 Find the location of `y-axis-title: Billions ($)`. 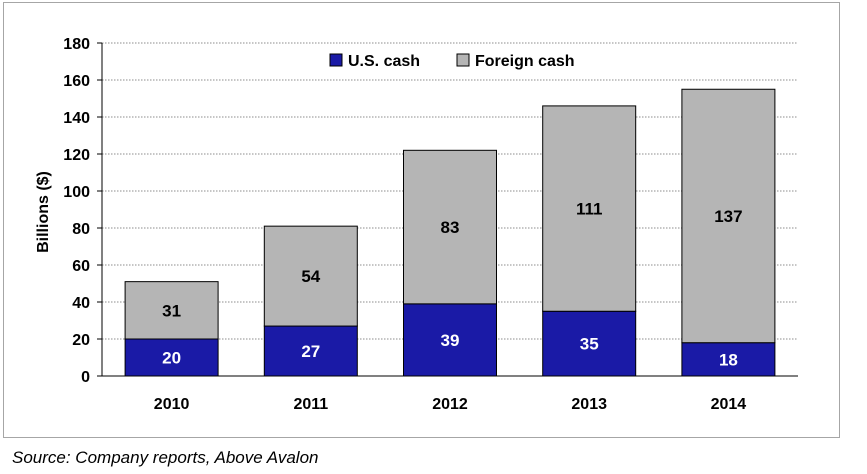

y-axis-title: Billions ($) is located at coordinates (43, 212).